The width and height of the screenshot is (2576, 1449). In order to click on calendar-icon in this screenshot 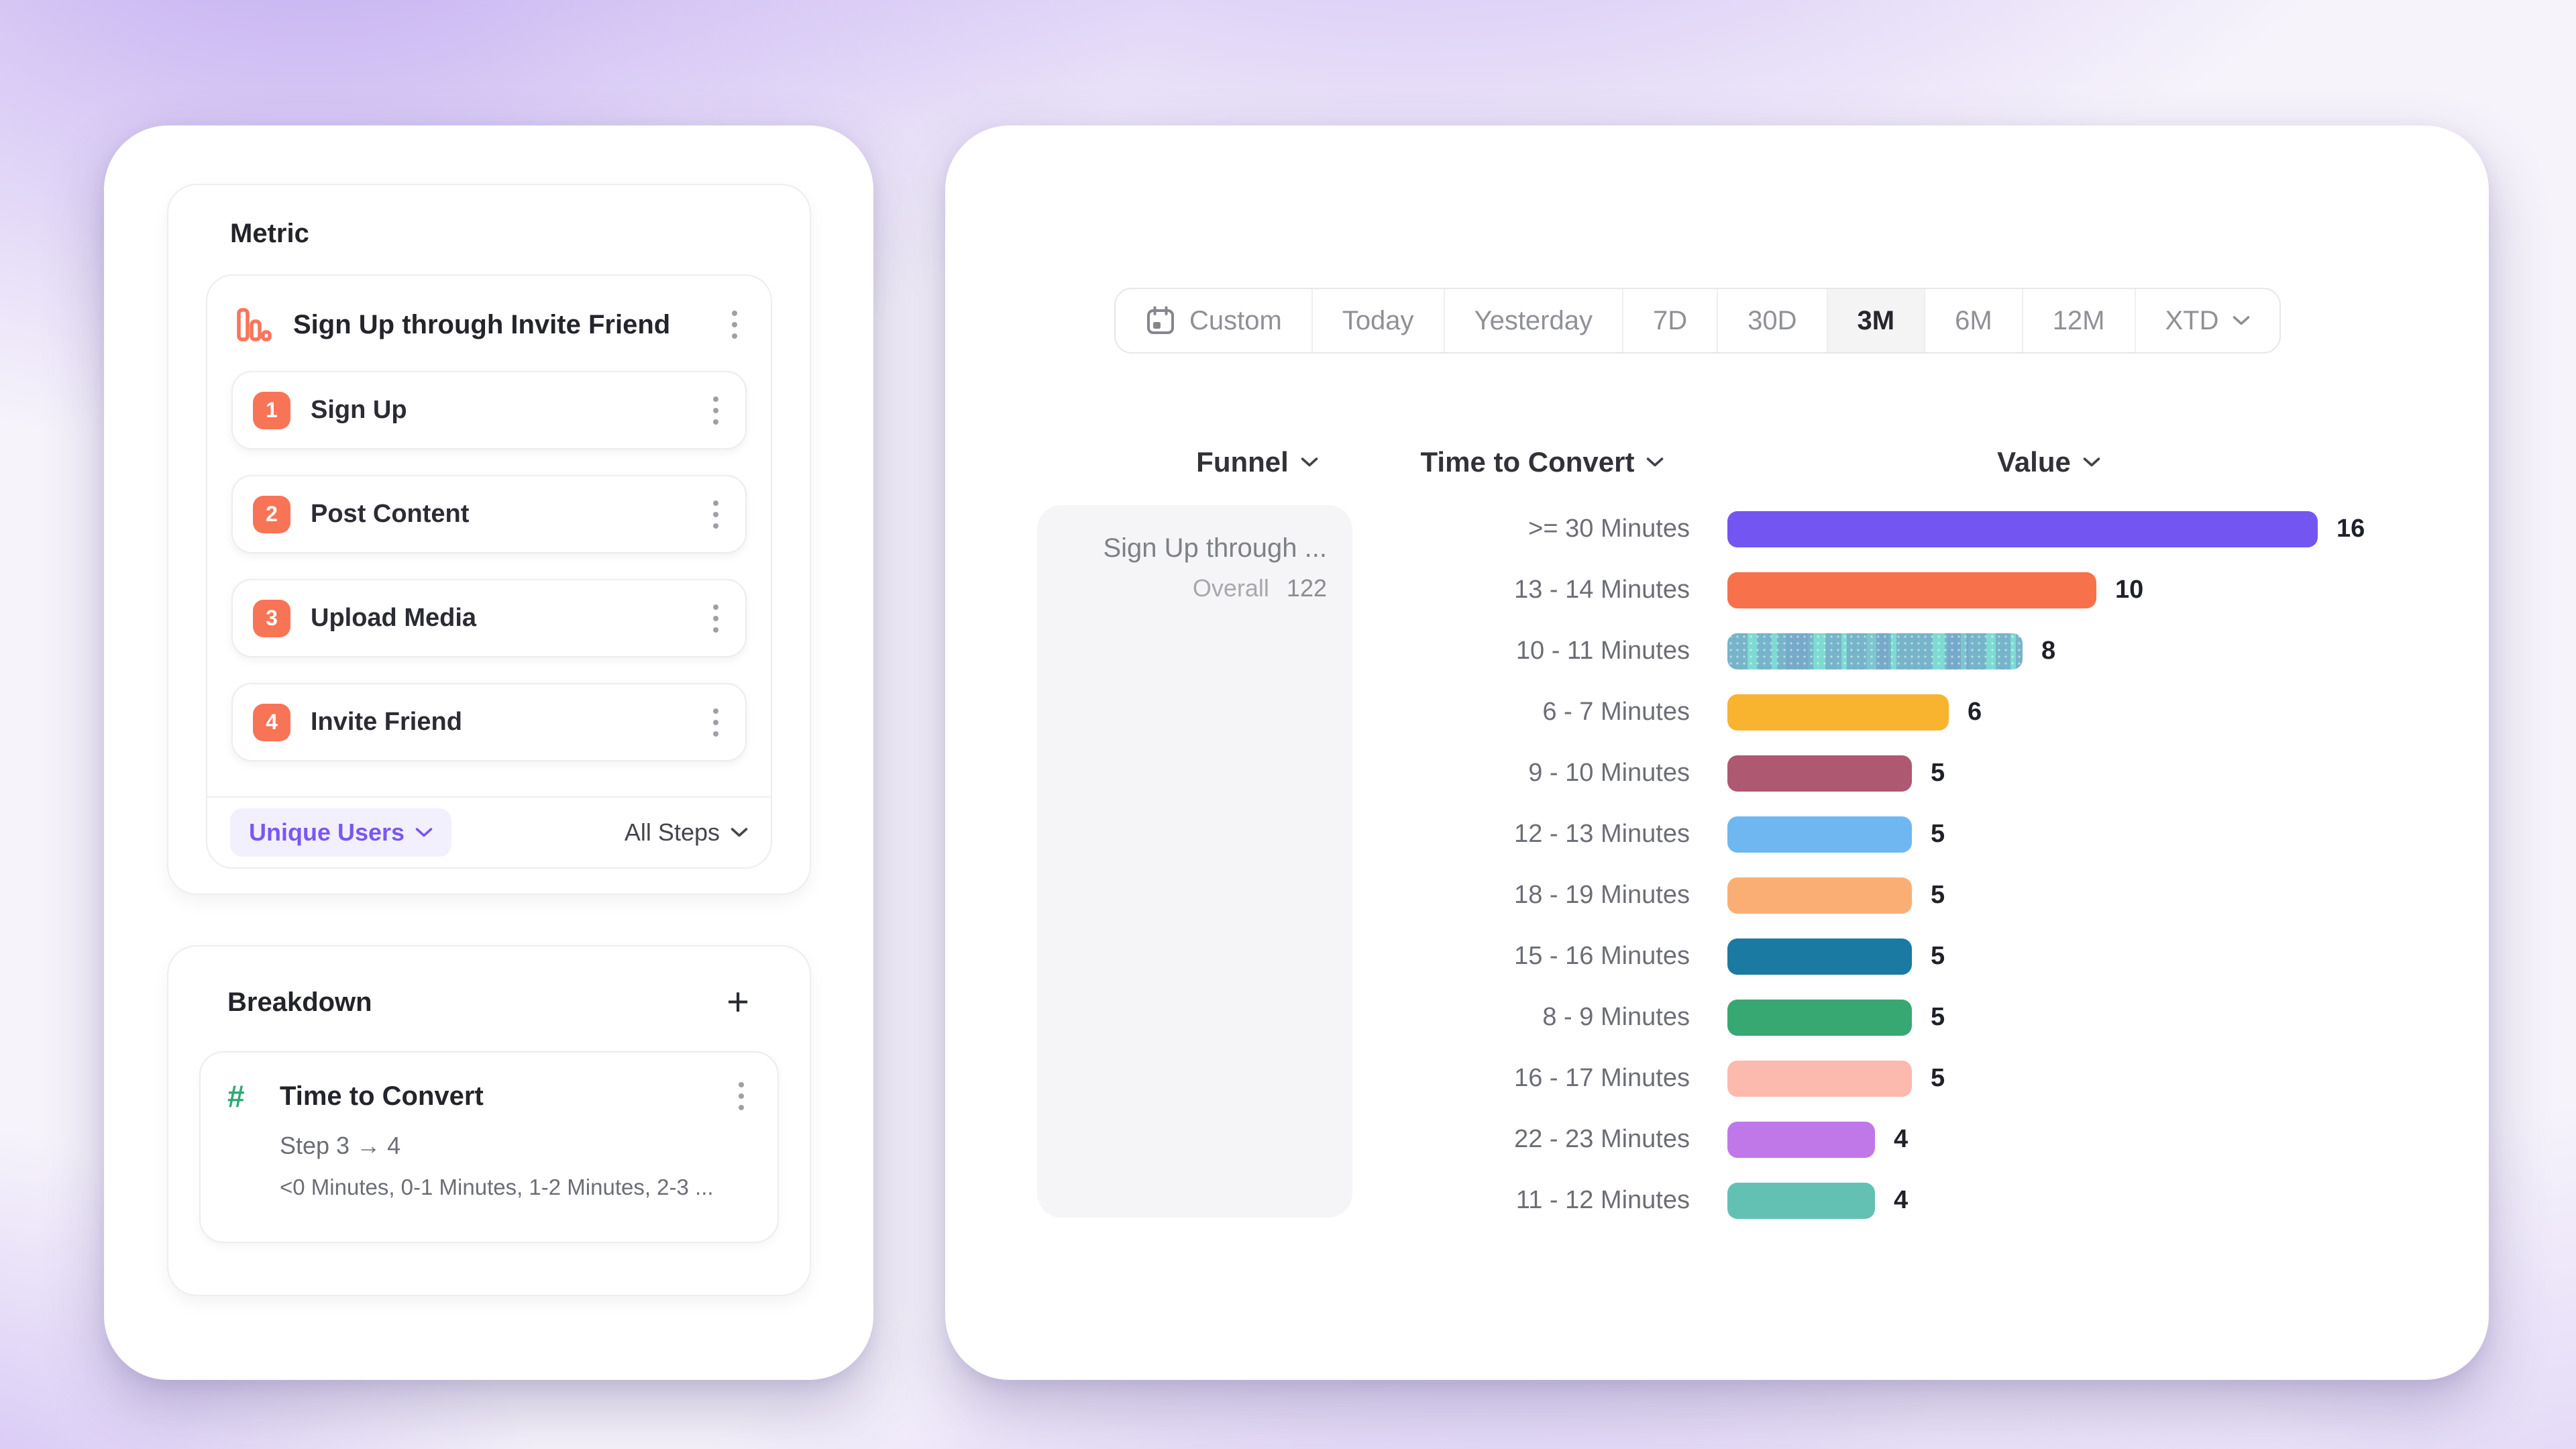, I will do `click(1160, 320)`.